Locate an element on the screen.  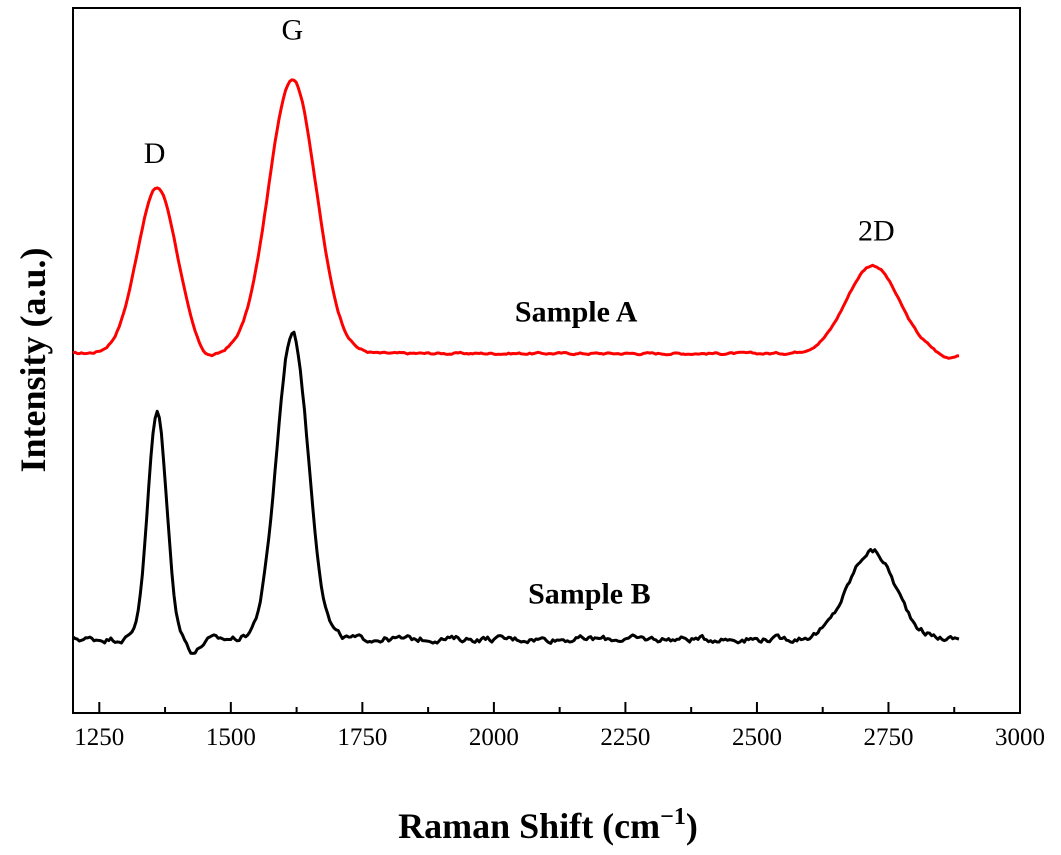
x-tick-label: 1500 is located at coordinates (231, 737).